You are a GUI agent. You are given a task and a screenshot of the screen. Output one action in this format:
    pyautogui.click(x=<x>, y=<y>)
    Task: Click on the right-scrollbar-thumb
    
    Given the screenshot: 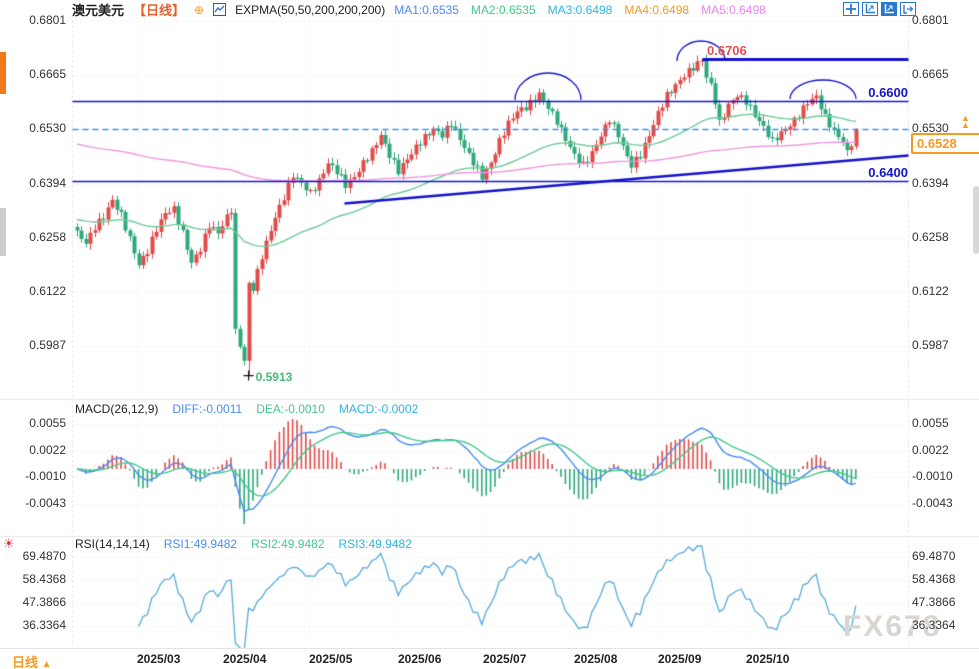 What is the action you would take?
    pyautogui.click(x=976, y=220)
    